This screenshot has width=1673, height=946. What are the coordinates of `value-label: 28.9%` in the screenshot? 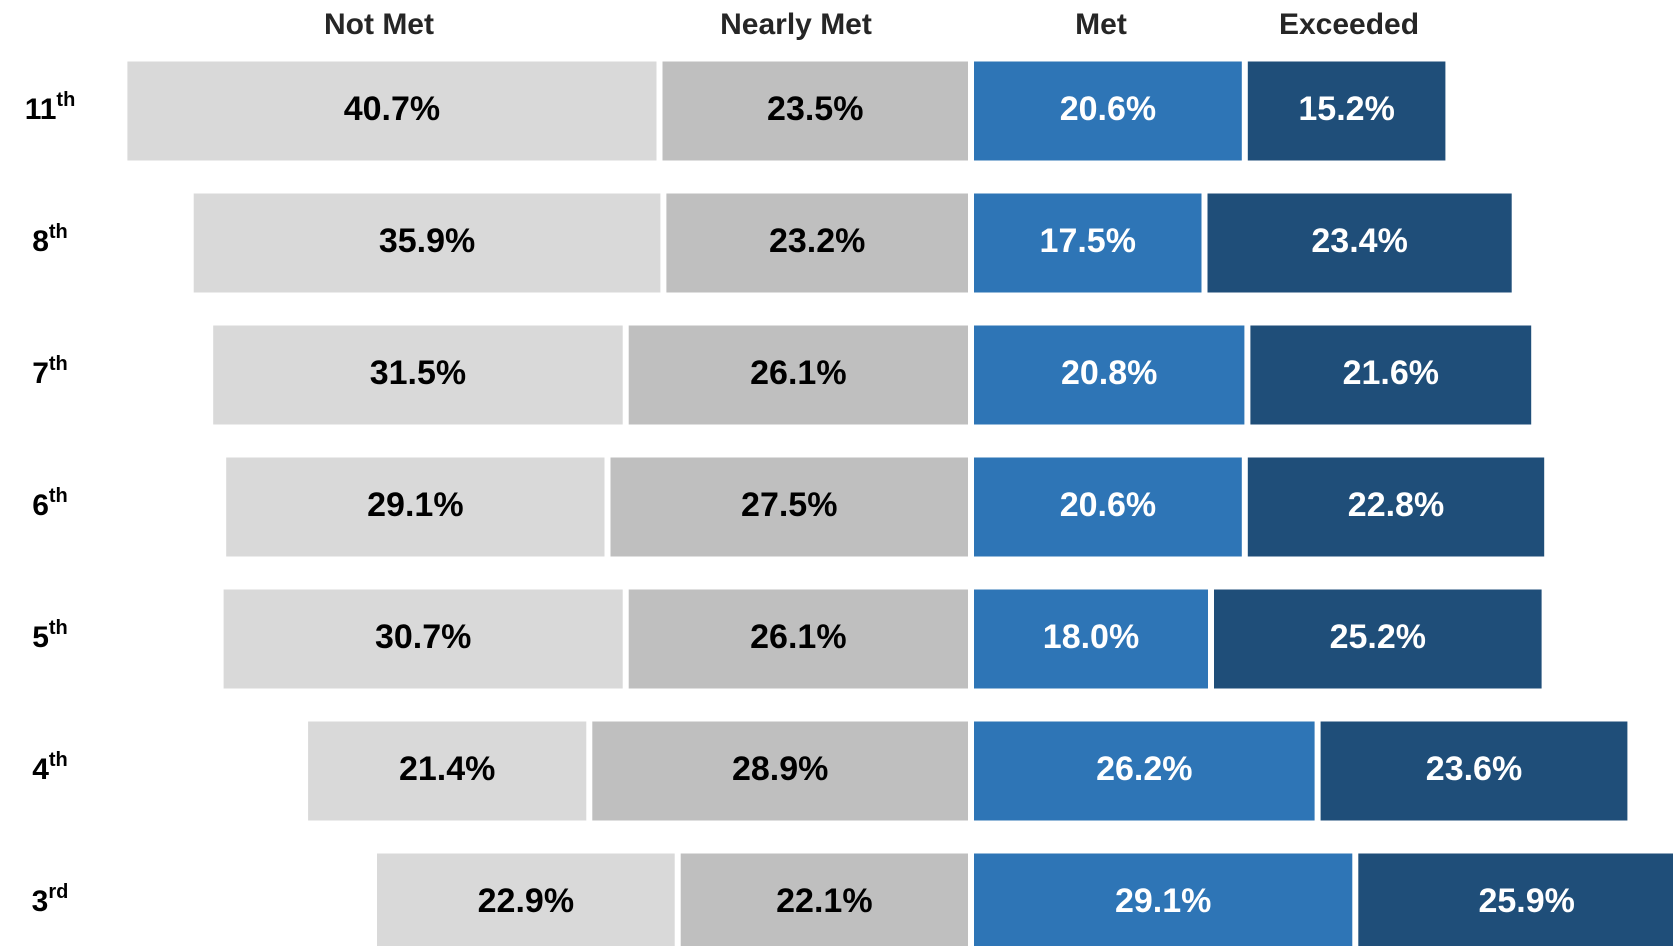 It's located at (780, 769).